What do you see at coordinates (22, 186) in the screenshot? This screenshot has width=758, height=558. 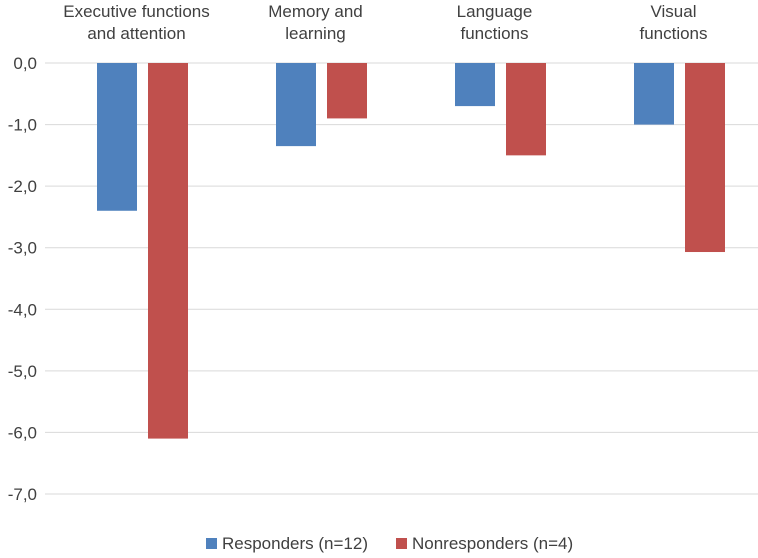 I see `y-tick-label: -2,0` at bounding box center [22, 186].